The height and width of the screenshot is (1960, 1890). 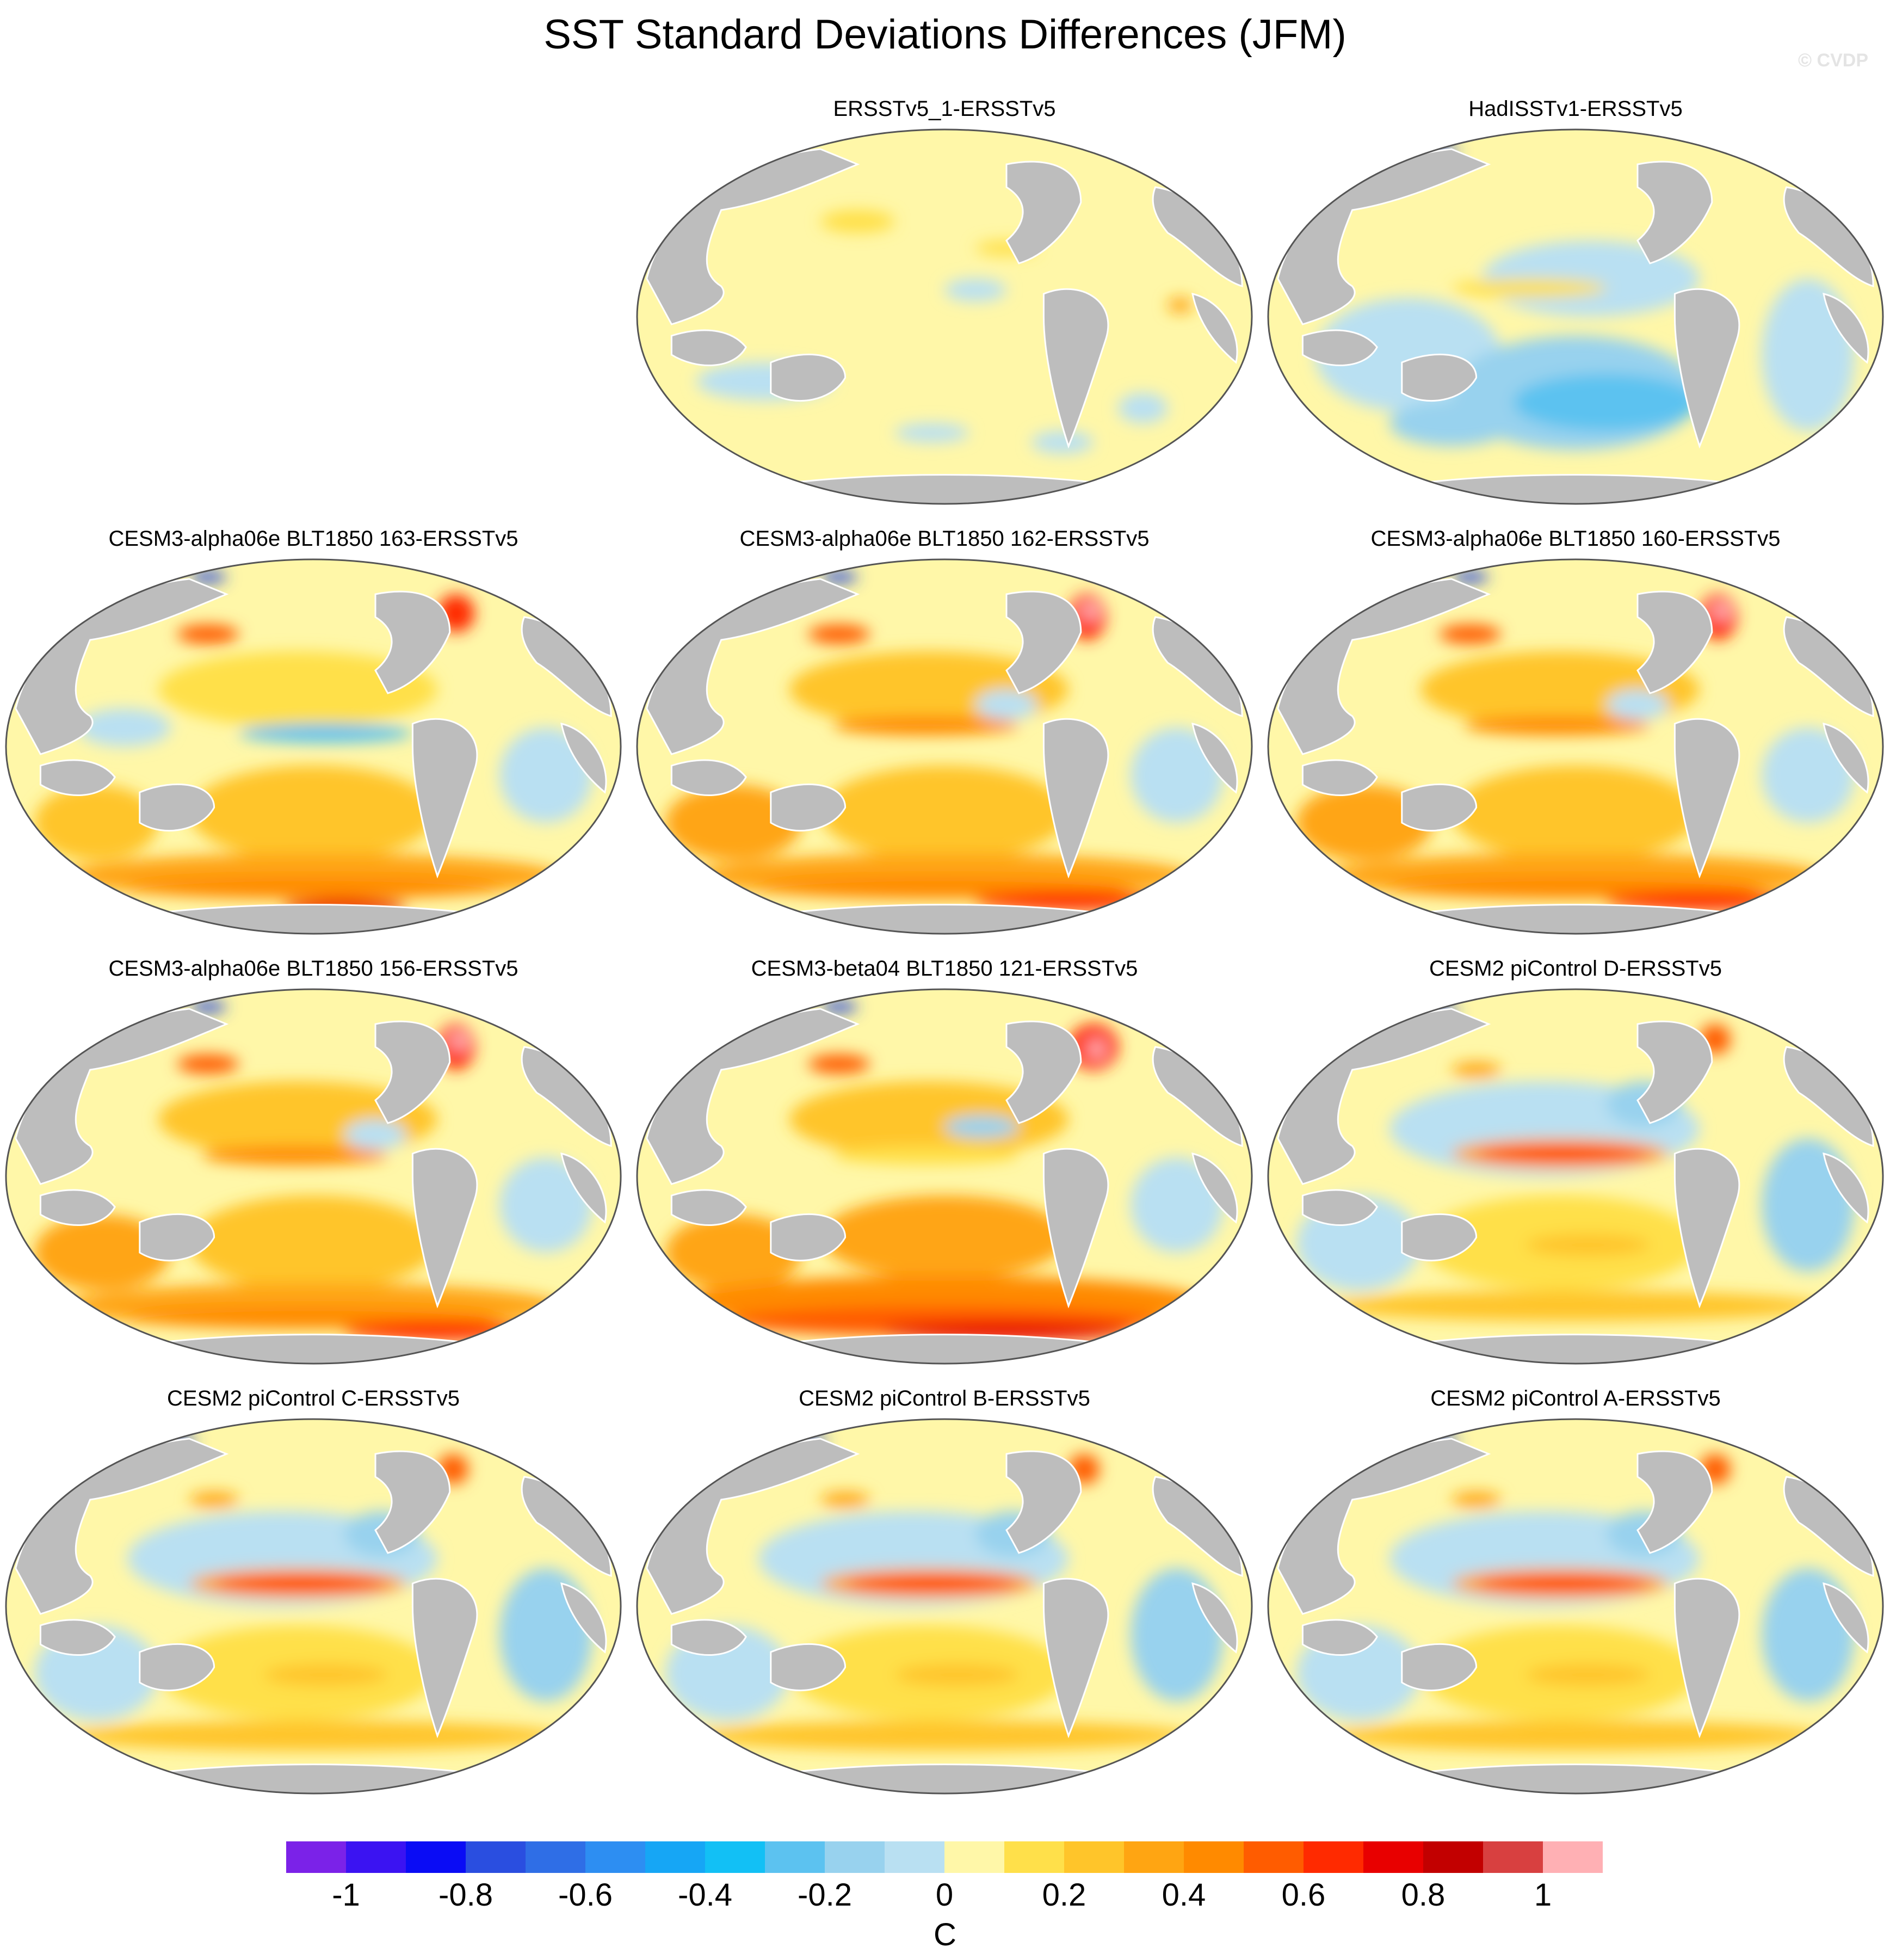 What do you see at coordinates (1575, 539) in the screenshot?
I see `panel-title: CESM3-alpha06e BLT1850 160-ERSSTv5` at bounding box center [1575, 539].